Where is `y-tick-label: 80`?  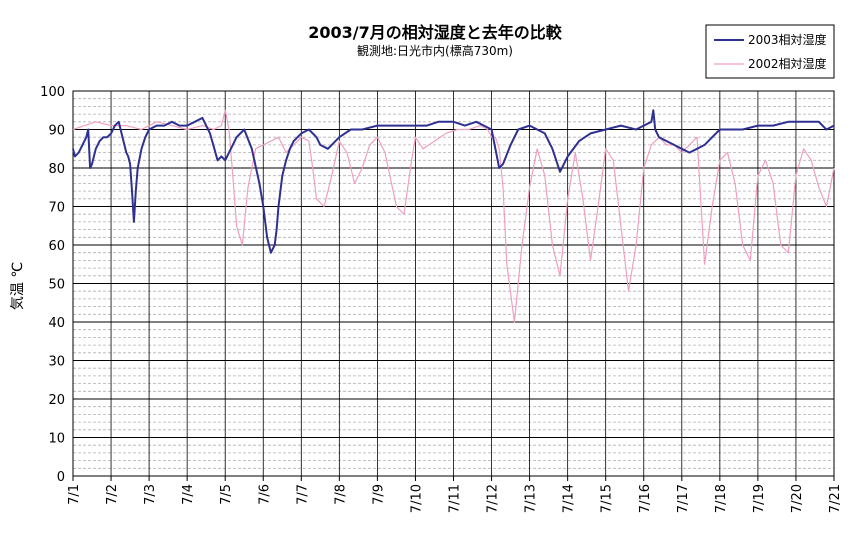
y-tick-label: 80 is located at coordinates (56, 169).